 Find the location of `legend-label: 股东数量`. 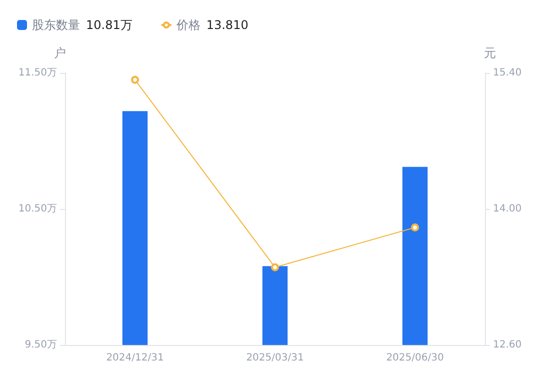

legend-label: 股东数量 is located at coordinates (56, 25).